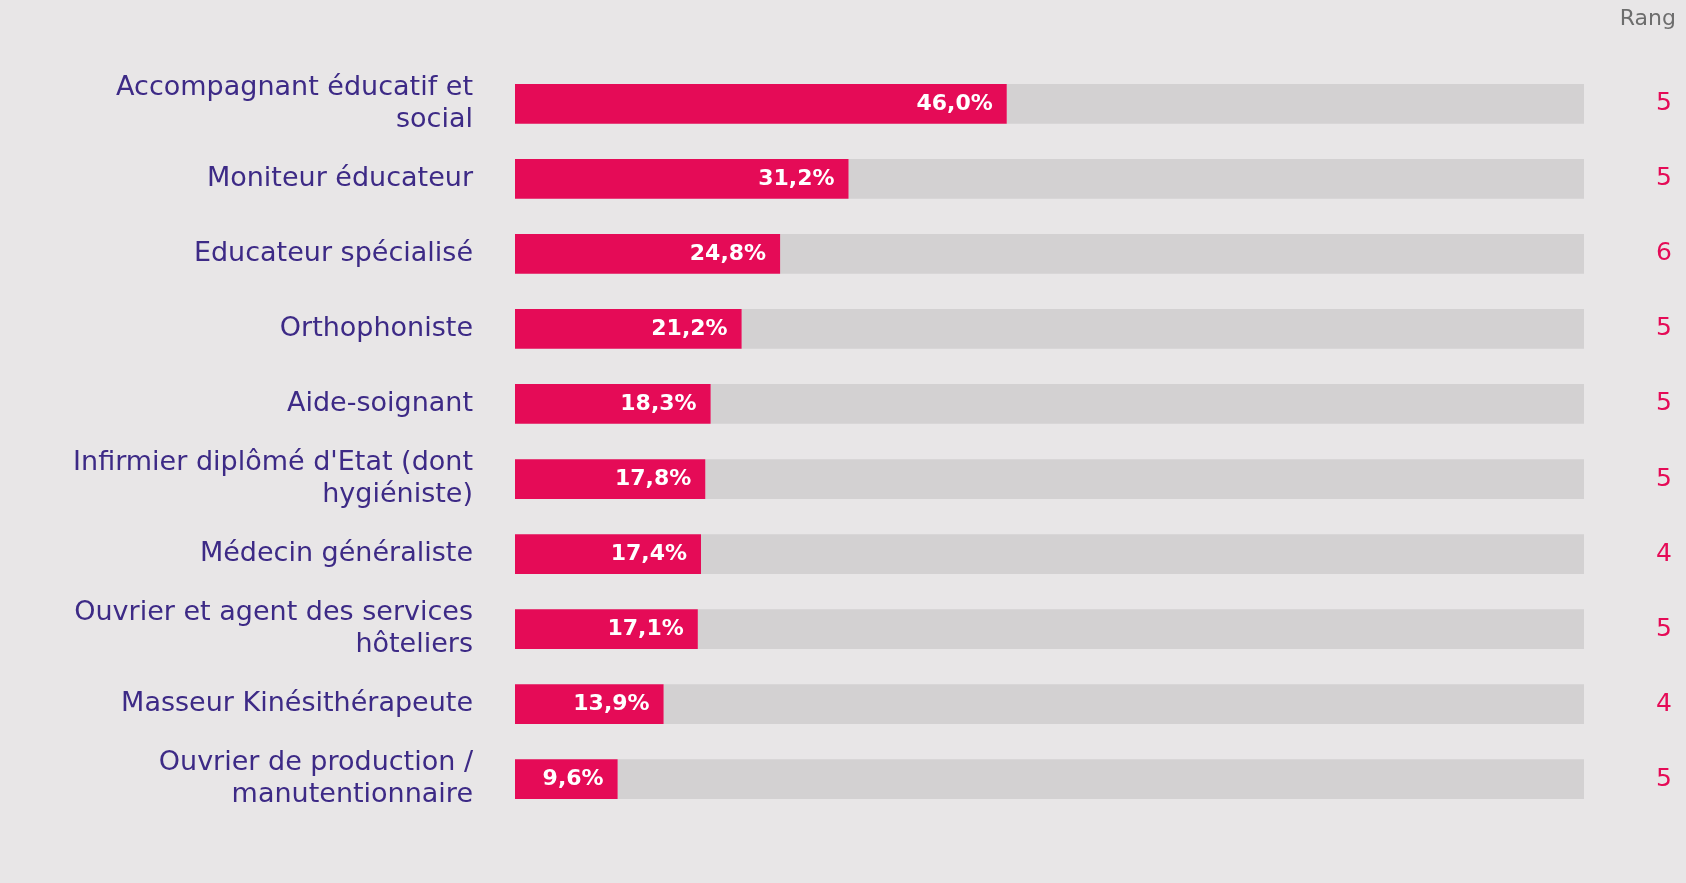 The image size is (1686, 883). I want to click on y-tick-label: Masseur Kinésithérapeute, so click(297, 702).